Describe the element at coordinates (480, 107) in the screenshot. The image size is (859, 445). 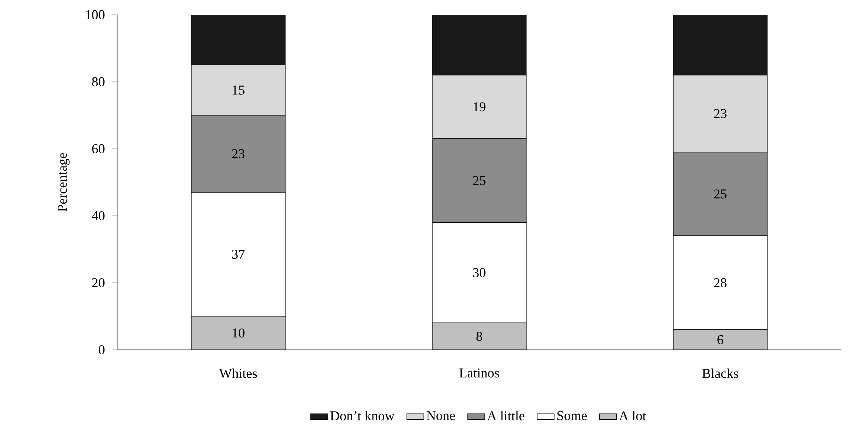
I see `data-label: 19` at that location.